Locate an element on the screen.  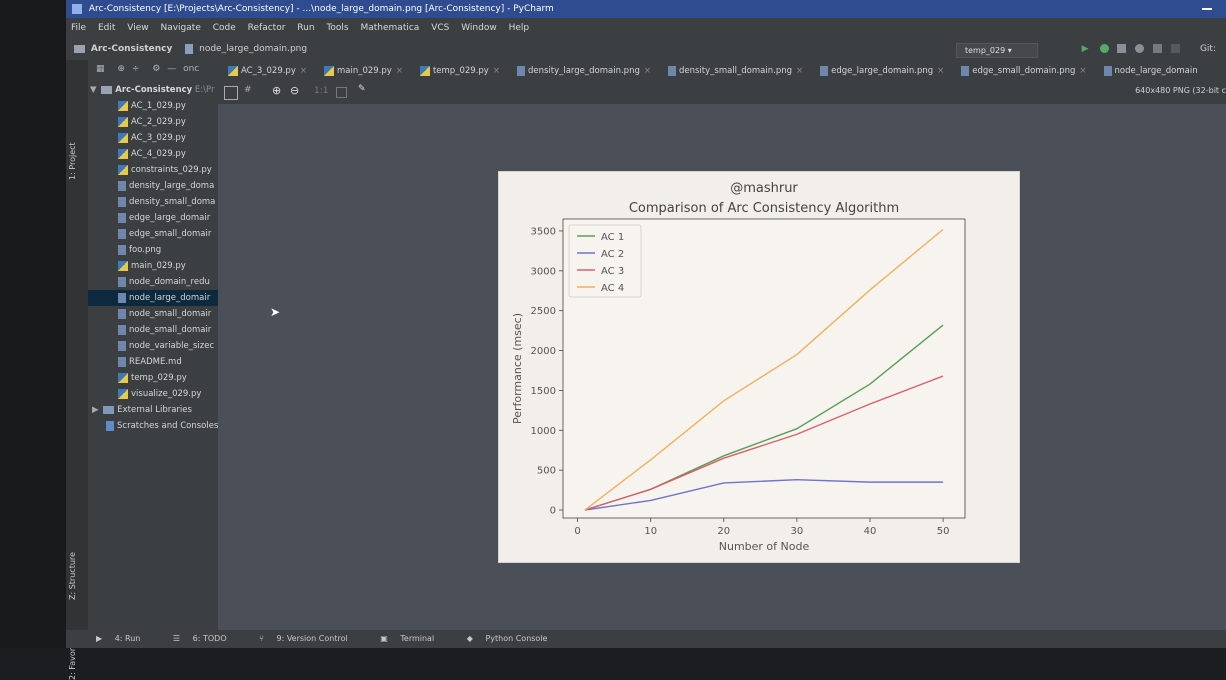
screen-bezel is located at coordinates (33, 324).